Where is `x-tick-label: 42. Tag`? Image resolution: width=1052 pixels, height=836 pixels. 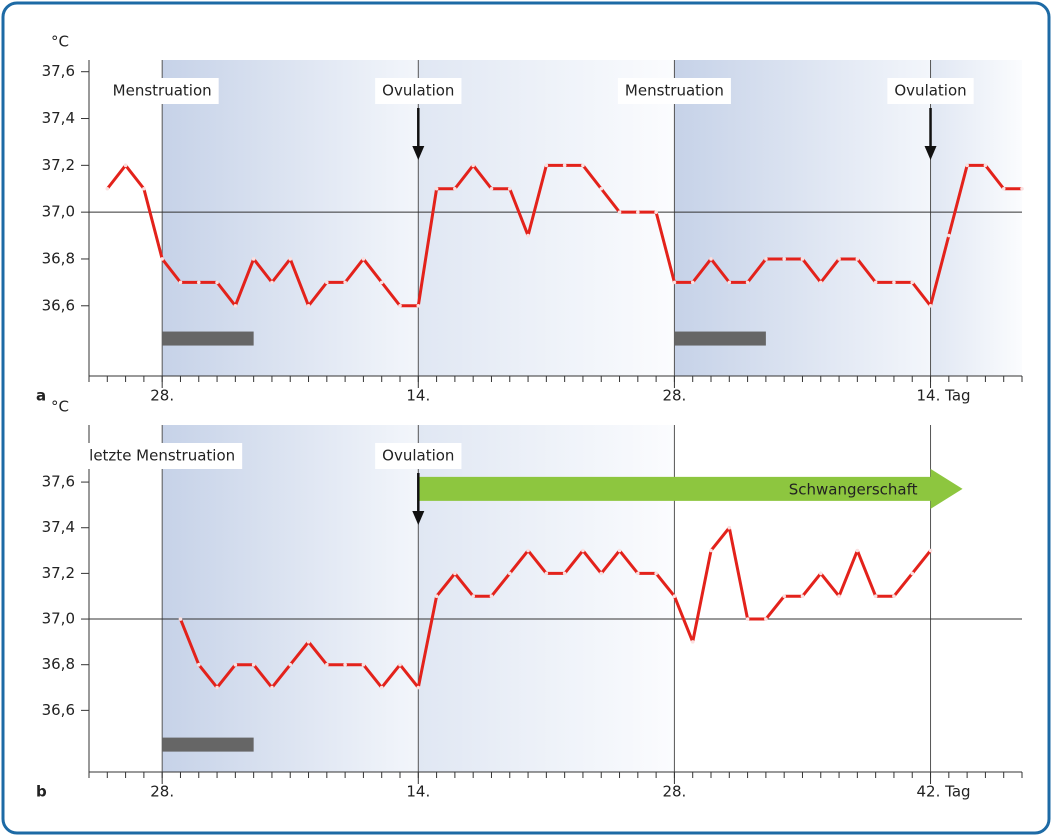
x-tick-label: 42. Tag is located at coordinates (944, 792).